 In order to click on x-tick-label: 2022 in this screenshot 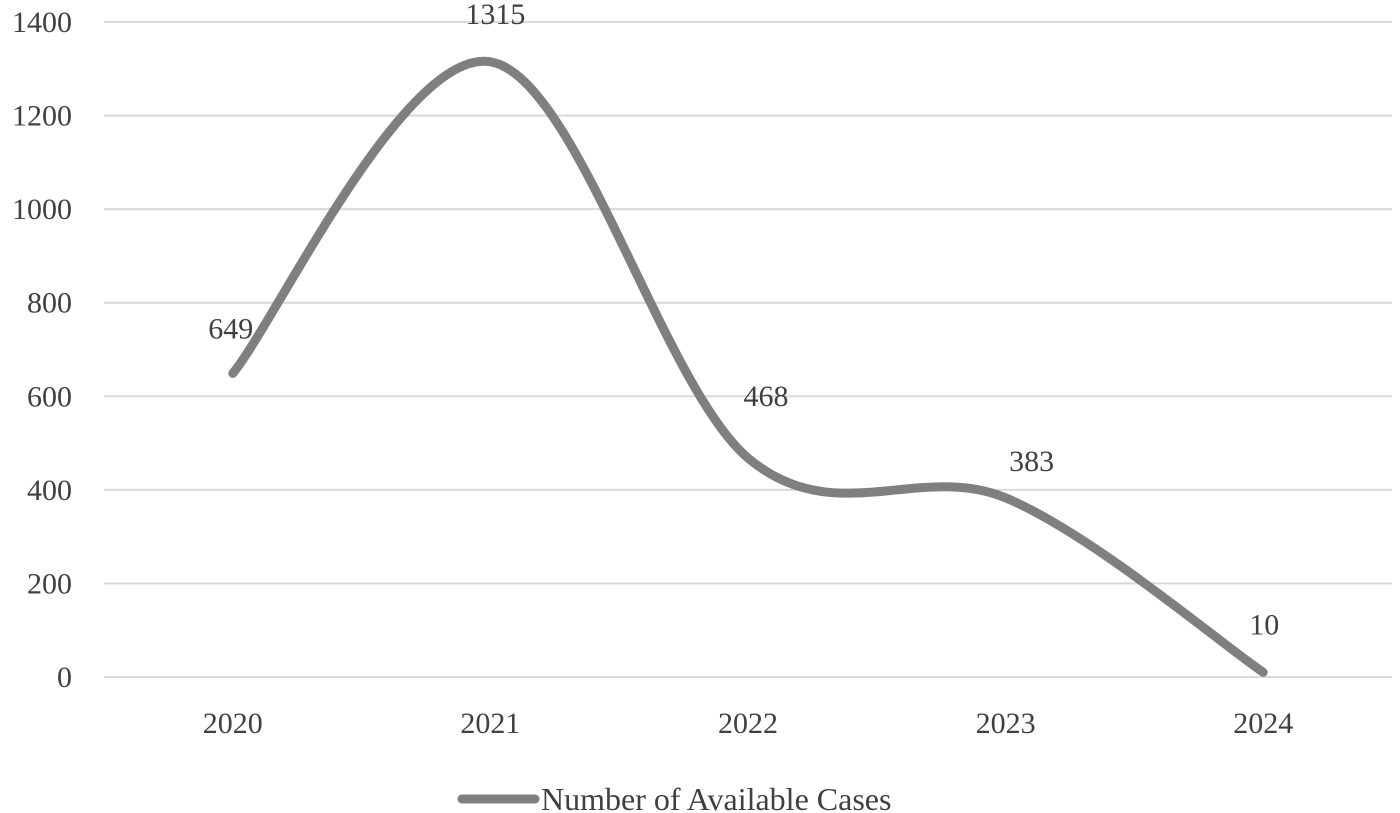, I will do `click(748, 723)`.